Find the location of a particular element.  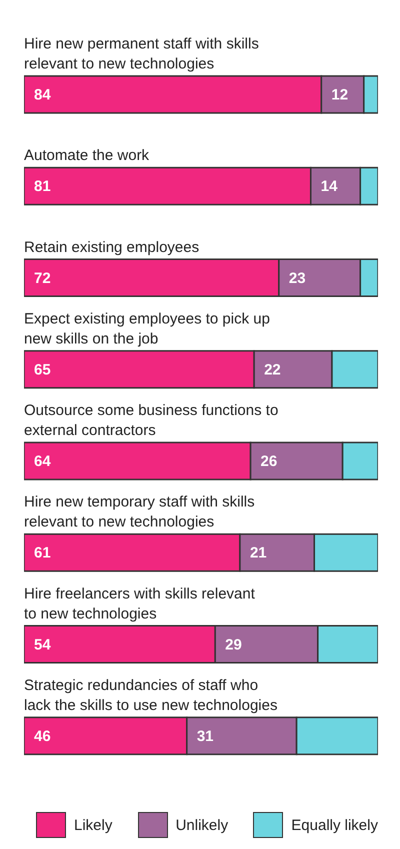

data-label: 64 is located at coordinates (43, 461).